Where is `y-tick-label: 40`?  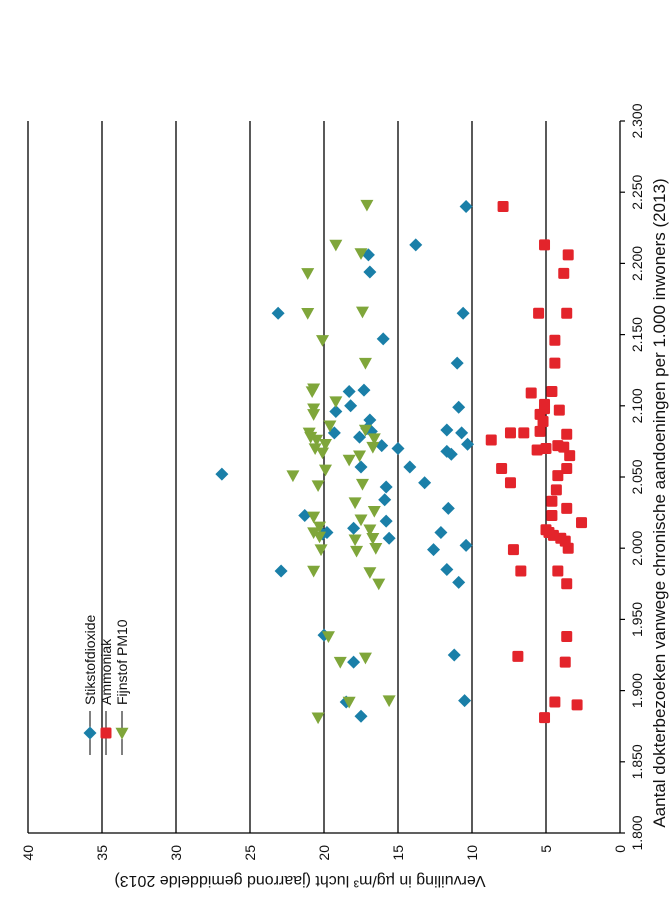 y-tick-label: 40 is located at coordinates (28, 853).